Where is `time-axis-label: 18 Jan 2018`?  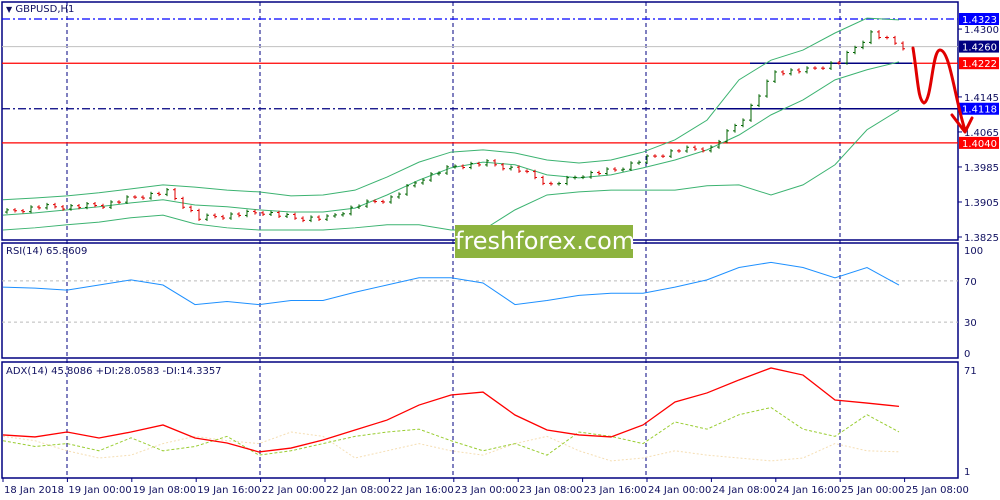
time-axis-label: 18 Jan 2018 is located at coordinates (34, 490).